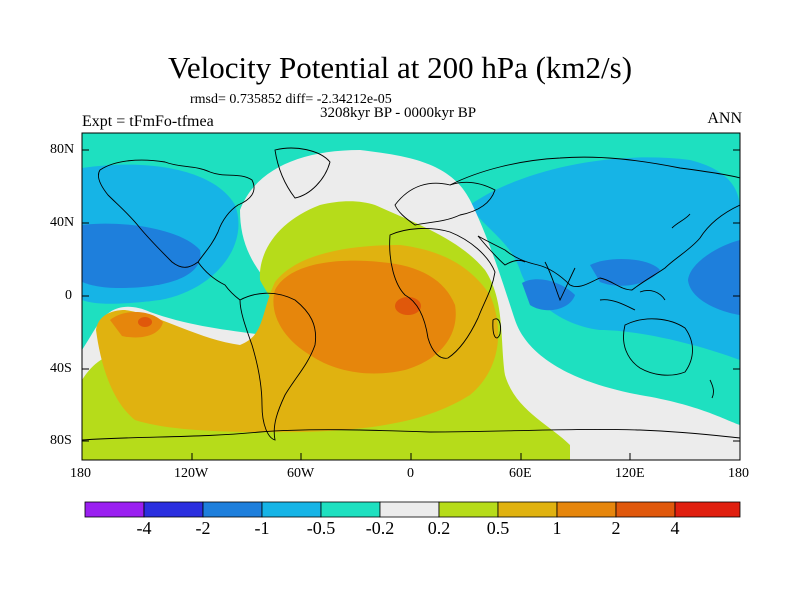 The width and height of the screenshot is (800, 600). What do you see at coordinates (400, 67) in the screenshot?
I see `map-title: Velocity Potential at 200 hPa (km2/s)` at bounding box center [400, 67].